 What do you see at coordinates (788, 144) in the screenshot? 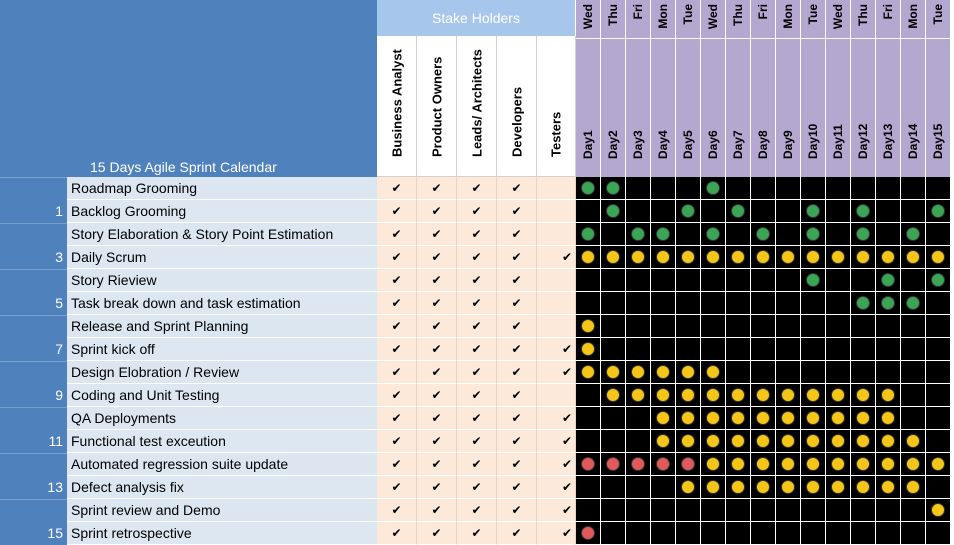
I see `day-label: Day9` at bounding box center [788, 144].